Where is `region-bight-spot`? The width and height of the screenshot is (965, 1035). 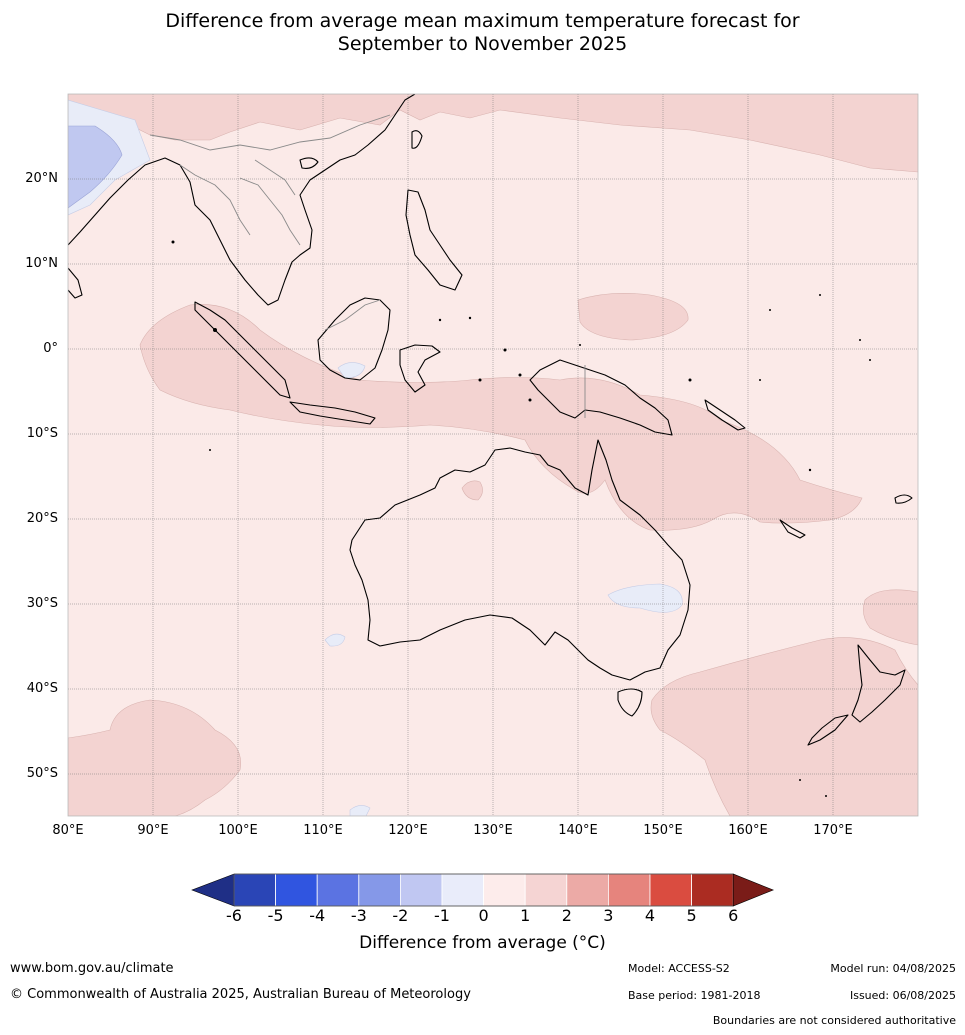 region-bight-spot is located at coordinates (335, 640).